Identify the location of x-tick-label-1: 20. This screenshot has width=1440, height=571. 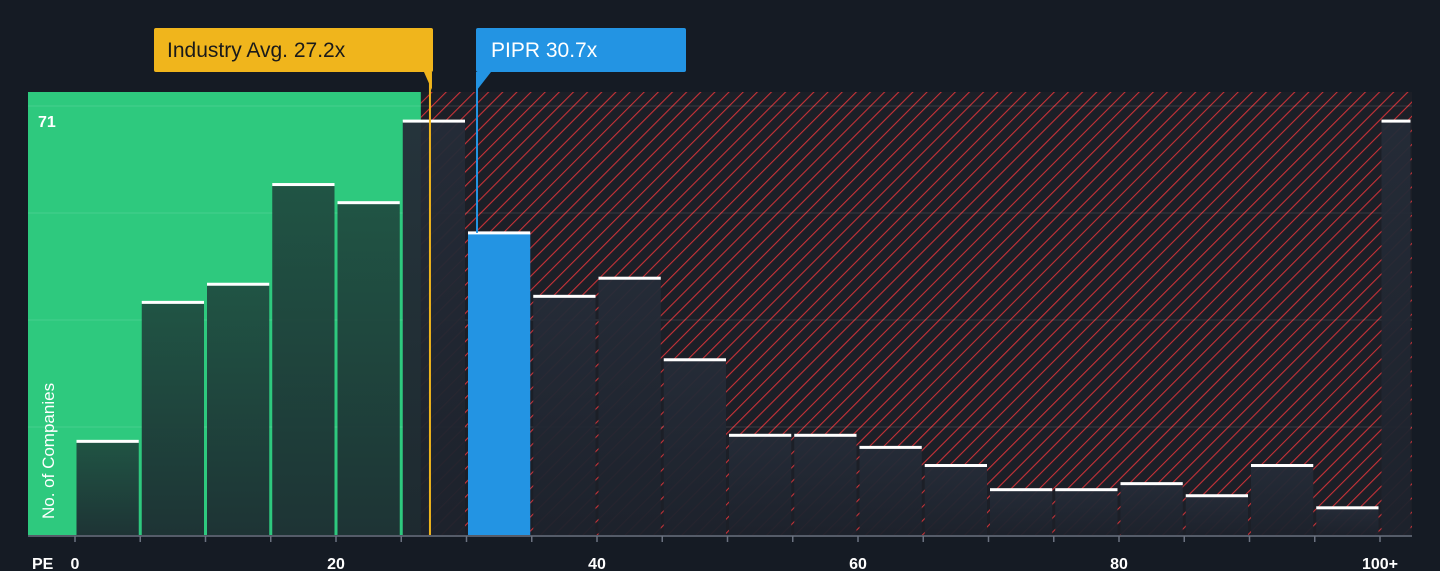
(336, 563).